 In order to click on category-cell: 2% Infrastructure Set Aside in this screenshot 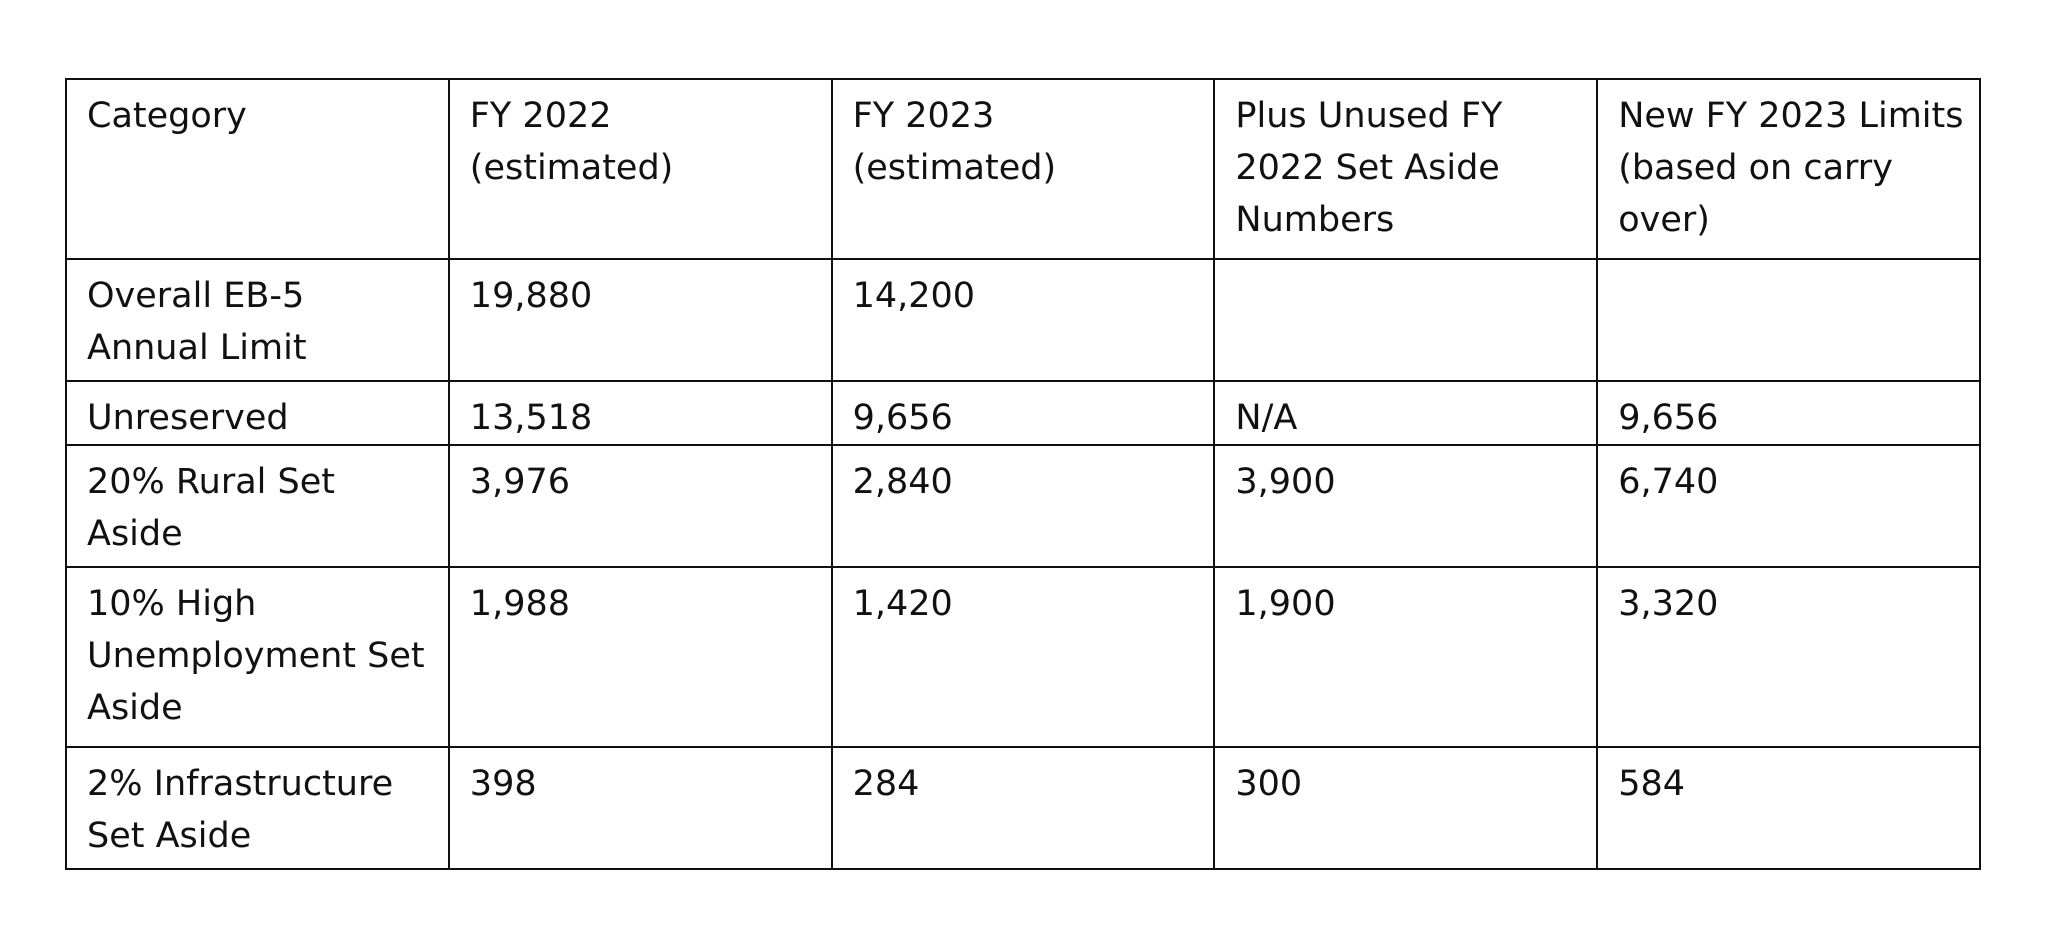, I will do `click(257, 808)`.